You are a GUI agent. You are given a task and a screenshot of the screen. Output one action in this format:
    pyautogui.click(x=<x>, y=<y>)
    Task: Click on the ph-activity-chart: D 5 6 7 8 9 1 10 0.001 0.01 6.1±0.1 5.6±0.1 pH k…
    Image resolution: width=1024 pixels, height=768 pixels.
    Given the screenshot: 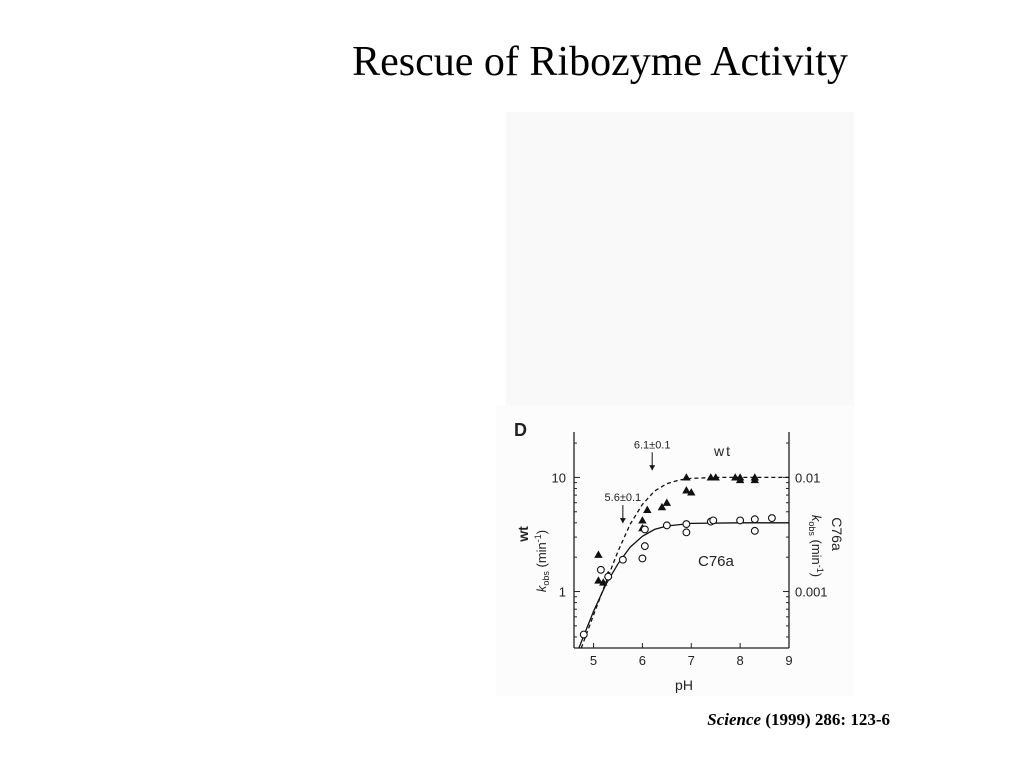 What is the action you would take?
    pyautogui.click(x=679, y=556)
    